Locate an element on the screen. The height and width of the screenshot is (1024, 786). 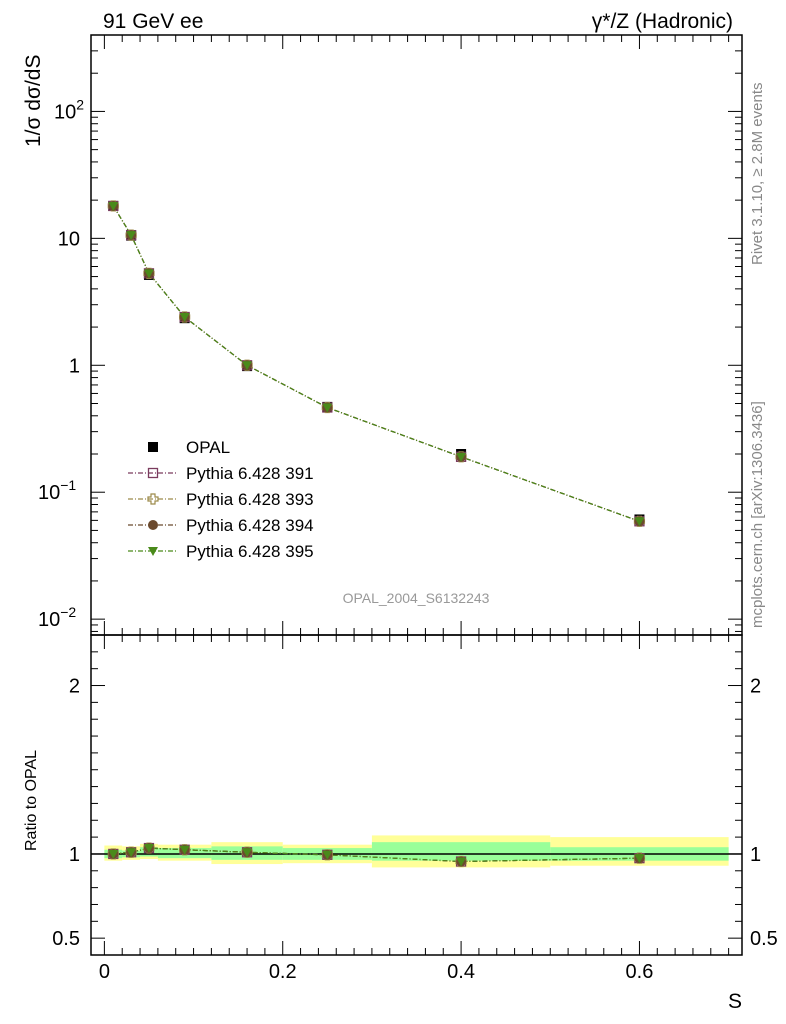
ratio-y-tick-label-right: 0.5 is located at coordinates (764, 939).